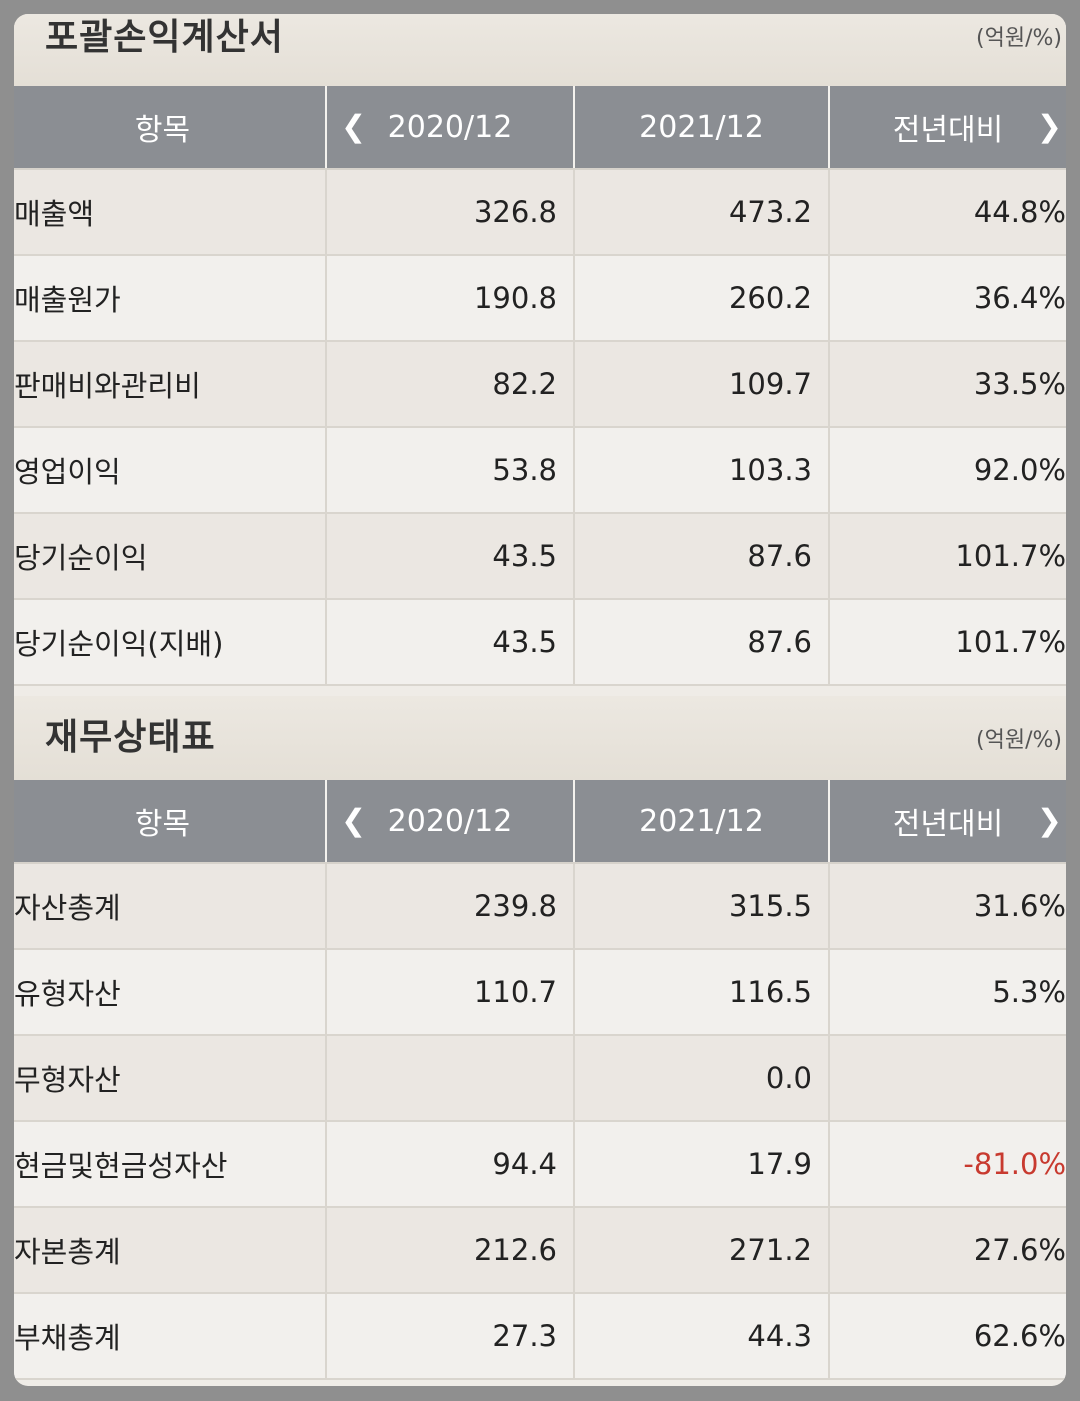 This screenshot has height=1401, width=1080. I want to click on value-yoy: 5.3%, so click(947, 992).